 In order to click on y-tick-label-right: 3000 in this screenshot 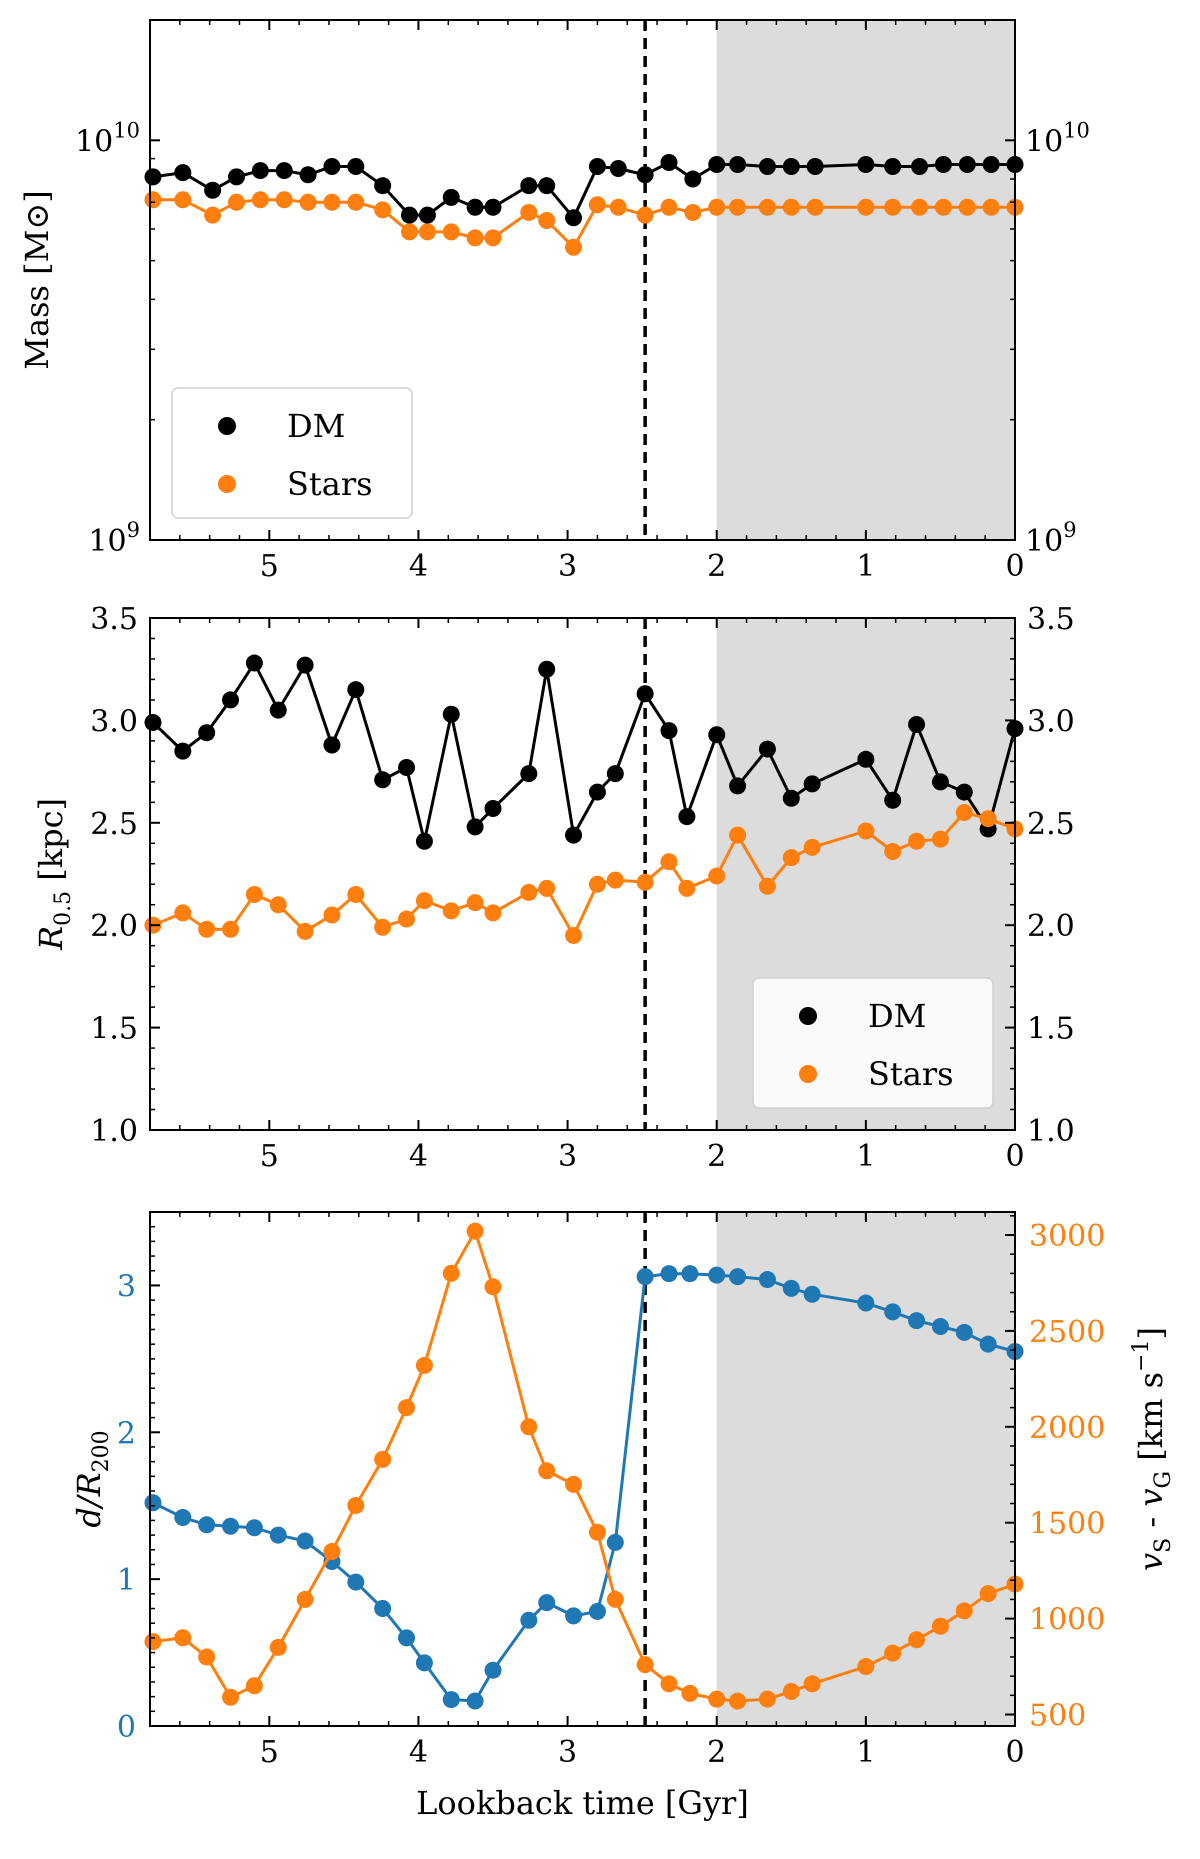, I will do `click(1067, 1236)`.